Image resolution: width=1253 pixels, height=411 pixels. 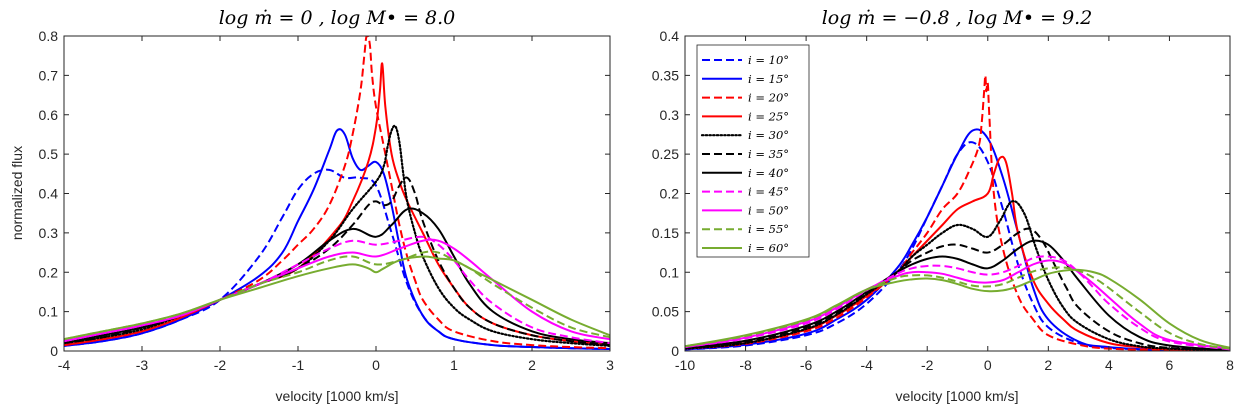 What do you see at coordinates (957, 396) in the screenshot?
I see `right-x-axis-label: velocity [1000 km/s]` at bounding box center [957, 396].